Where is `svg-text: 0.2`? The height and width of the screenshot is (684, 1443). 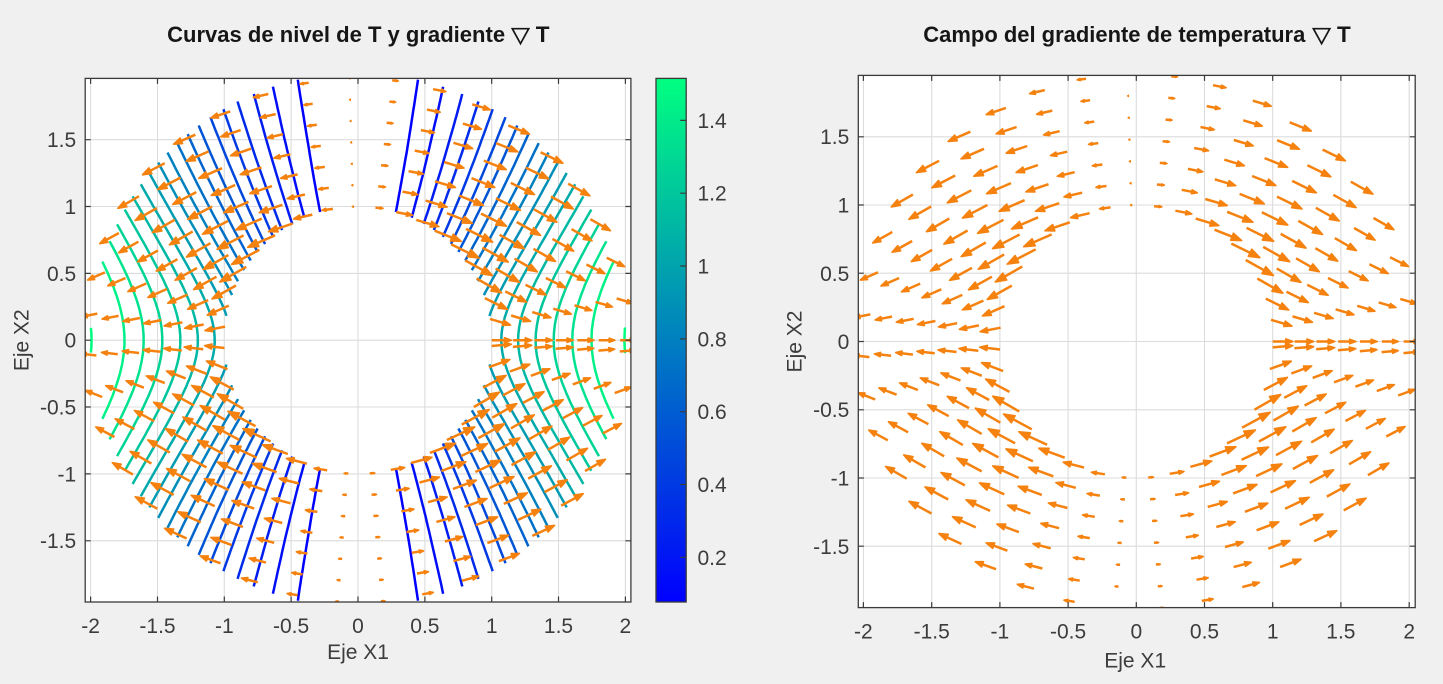 svg-text: 0.2 is located at coordinates (712, 558).